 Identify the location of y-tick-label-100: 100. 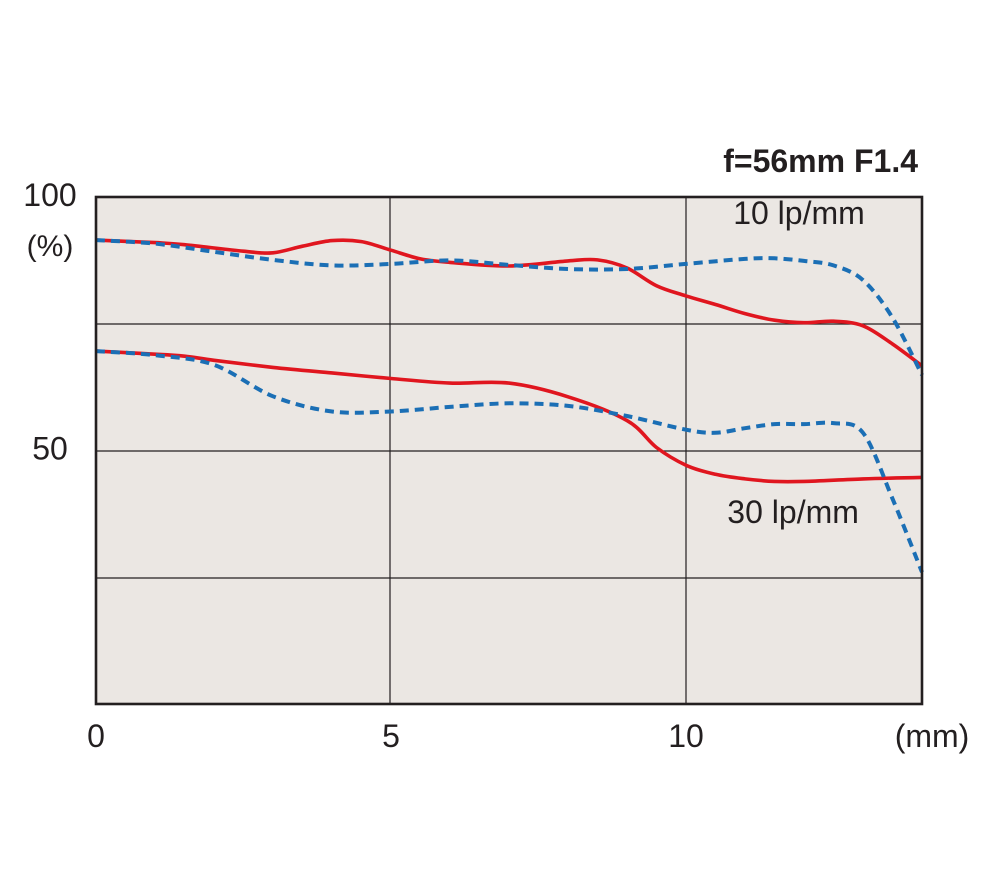
(49, 195).